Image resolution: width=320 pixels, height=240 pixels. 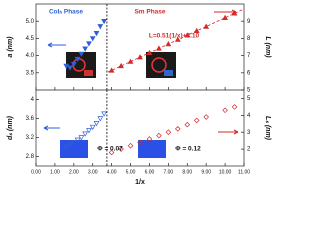 What do you see at coordinates (249, 39) in the screenshot?
I see `y2-tick-label: 8` at bounding box center [249, 39].